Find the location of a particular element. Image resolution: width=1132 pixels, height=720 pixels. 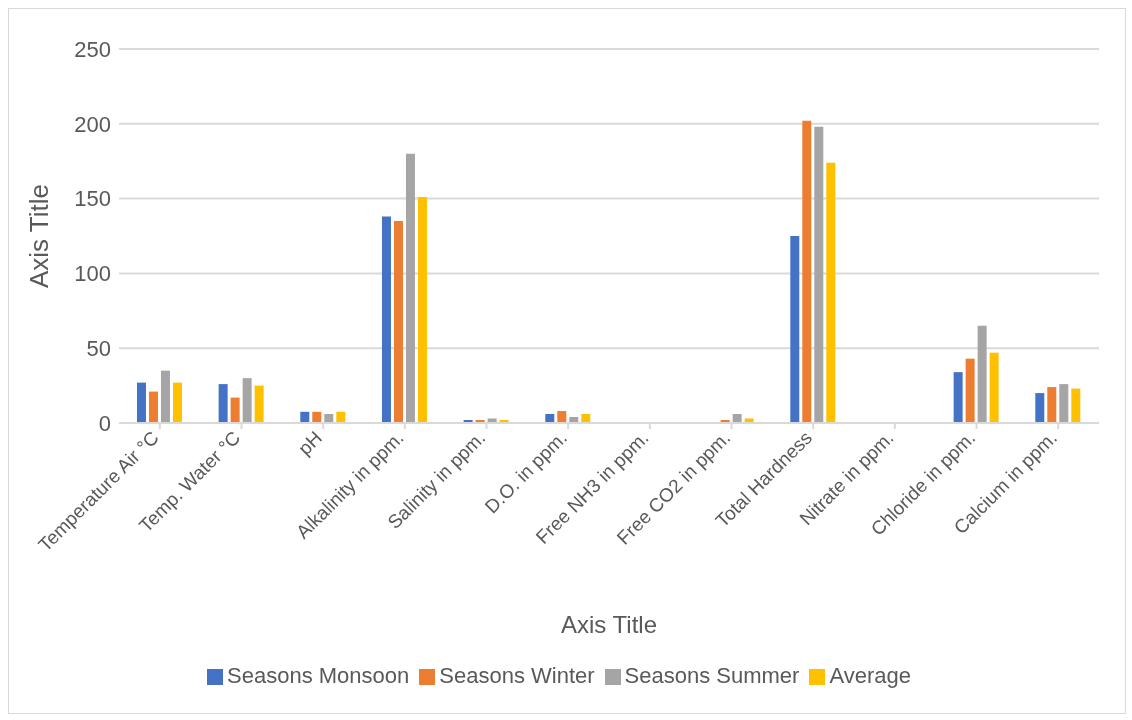

x-tick-label: pH is located at coordinates (309, 443).